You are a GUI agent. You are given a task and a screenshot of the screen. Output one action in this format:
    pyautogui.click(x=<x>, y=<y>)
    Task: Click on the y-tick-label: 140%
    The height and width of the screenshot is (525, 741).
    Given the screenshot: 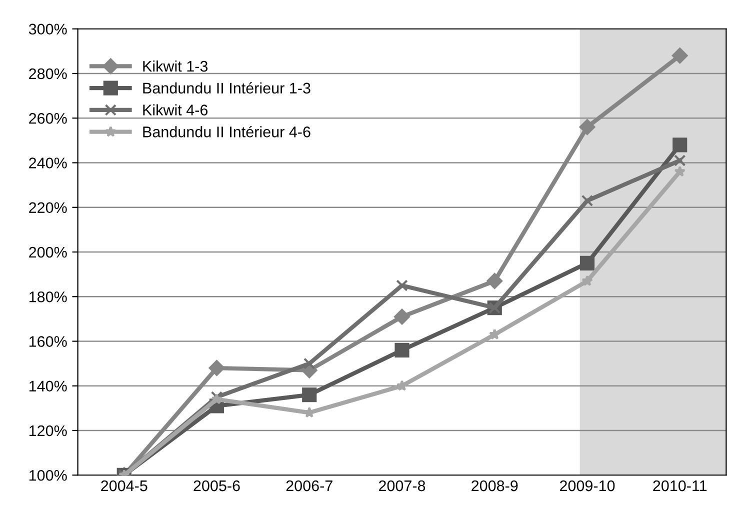 What is the action you would take?
    pyautogui.click(x=48, y=386)
    